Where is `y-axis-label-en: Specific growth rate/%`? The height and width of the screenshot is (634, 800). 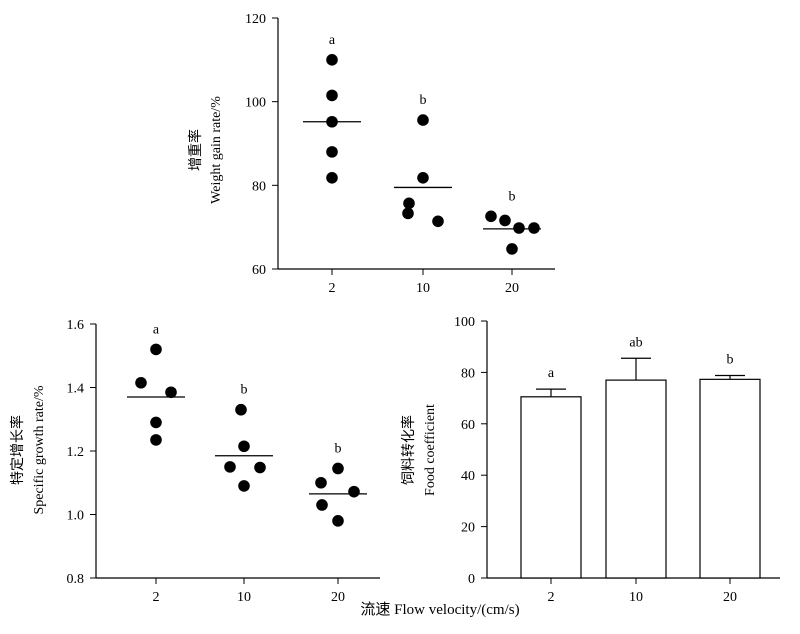 y-axis-label-en: Specific growth rate/% is located at coordinates (39, 449).